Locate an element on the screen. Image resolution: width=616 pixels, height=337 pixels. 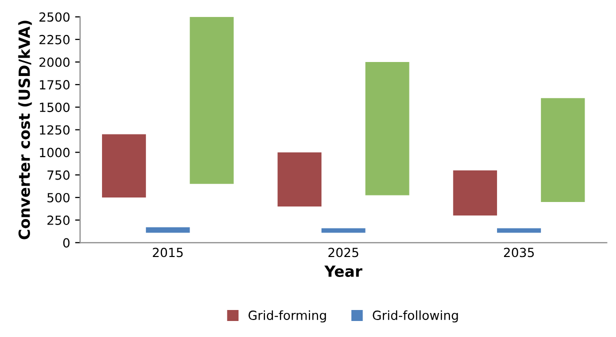
y-tick-label: 750 is located at coordinates (59, 175).